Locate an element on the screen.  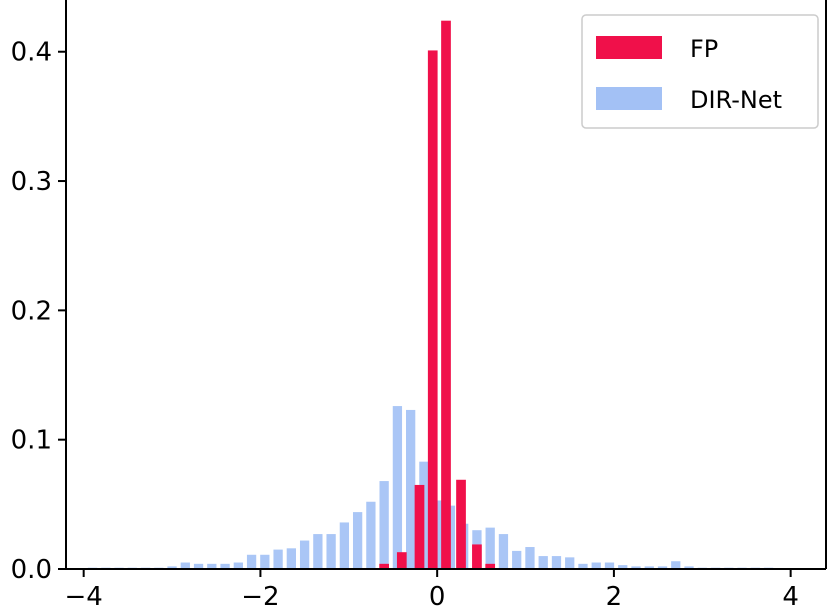
x-tick-label: −2 is located at coordinates (260, 597).